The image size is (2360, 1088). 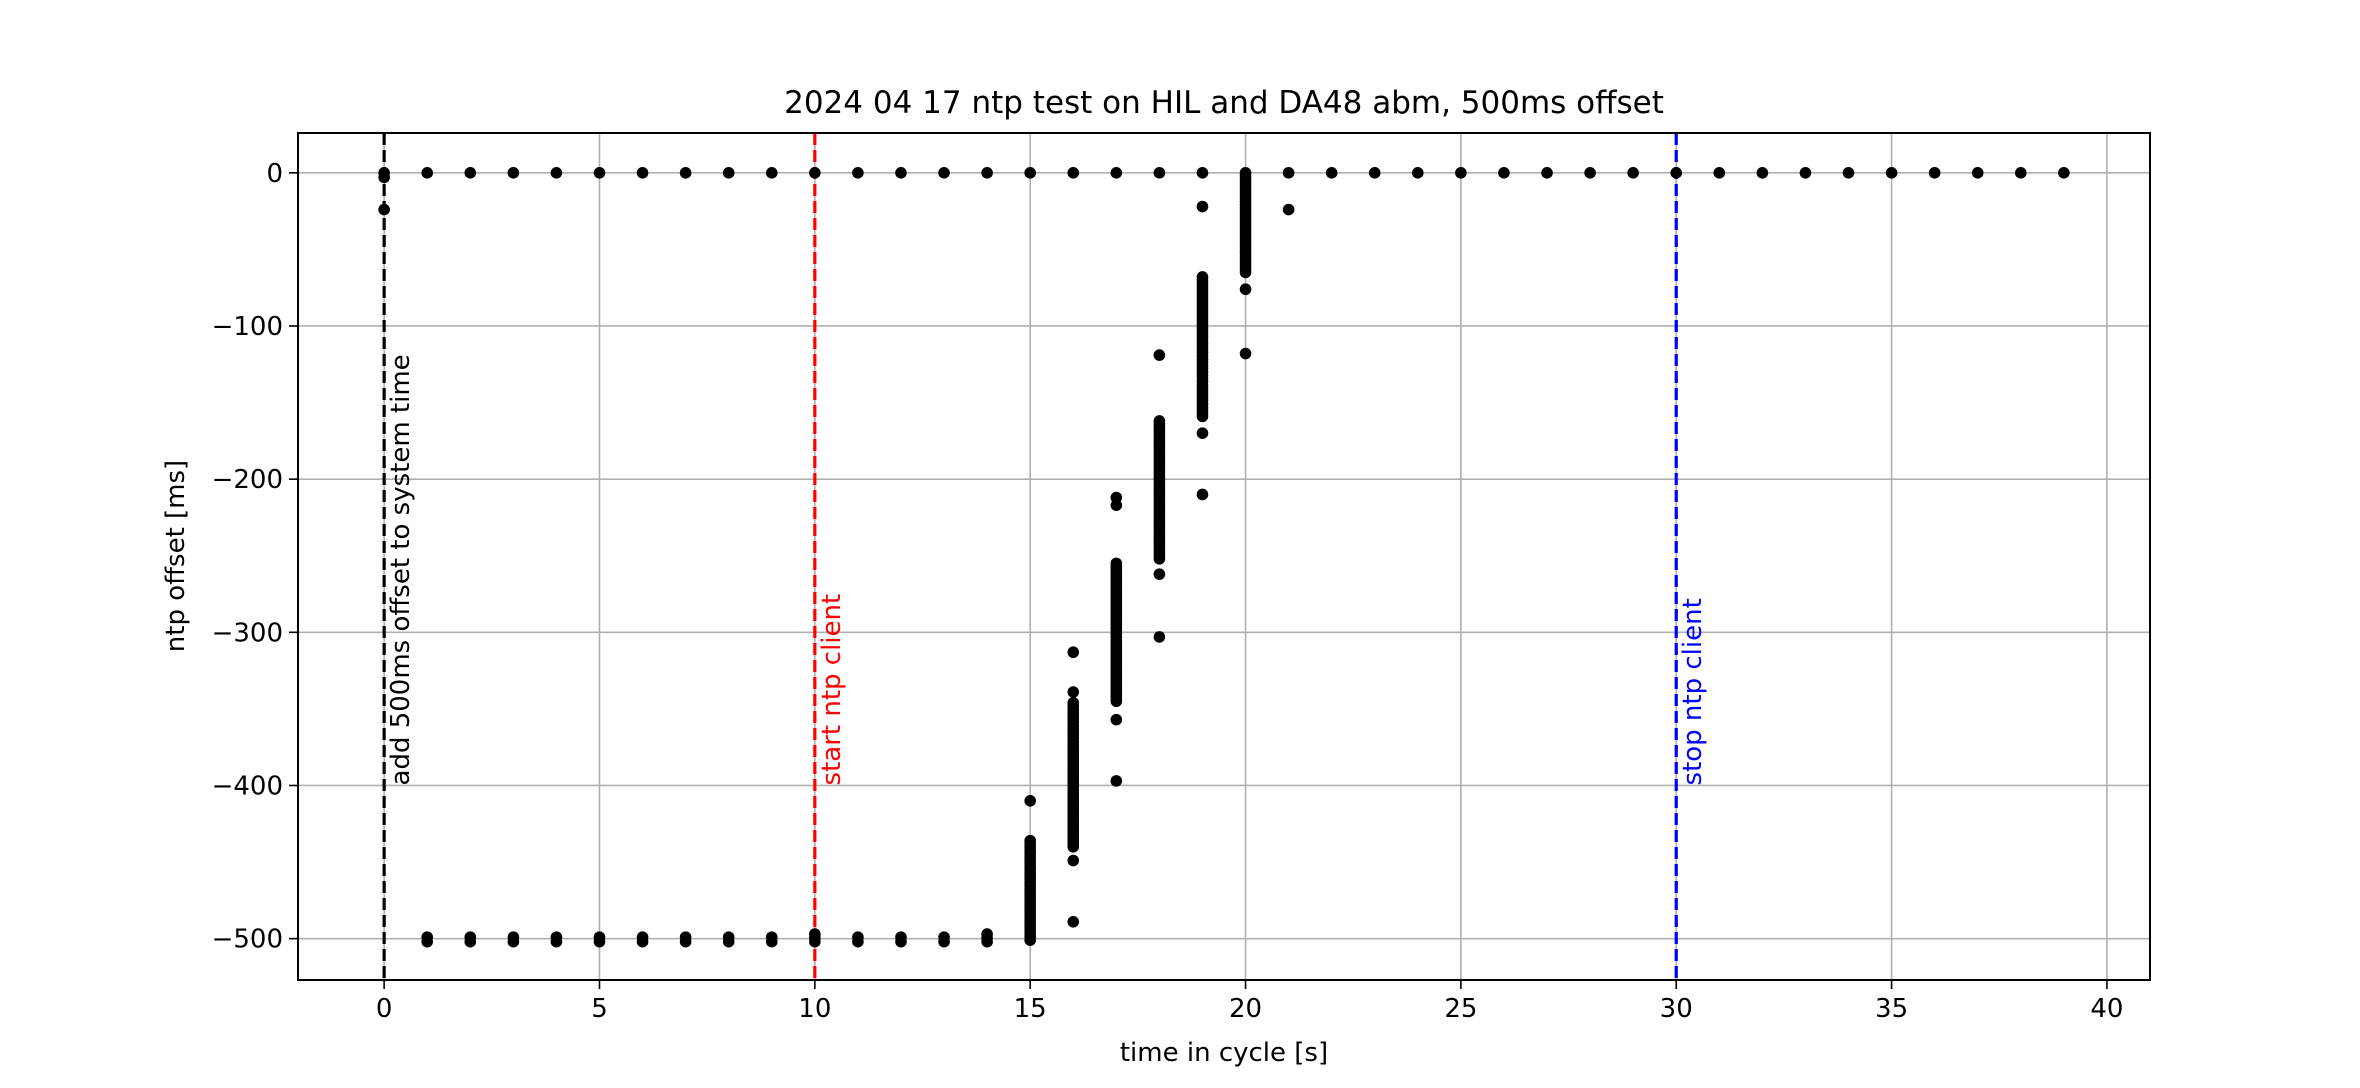 What do you see at coordinates (814, 1009) in the screenshot?
I see `x-tick-label: 10` at bounding box center [814, 1009].